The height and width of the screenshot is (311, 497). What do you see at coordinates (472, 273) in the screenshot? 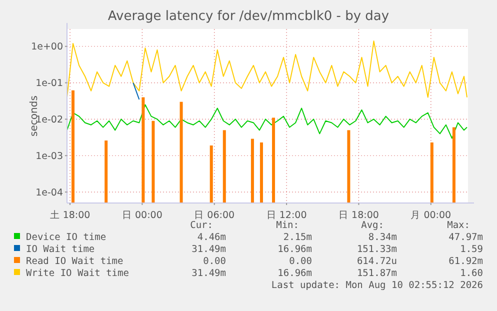
I see `text: 1.60` at bounding box center [472, 273].